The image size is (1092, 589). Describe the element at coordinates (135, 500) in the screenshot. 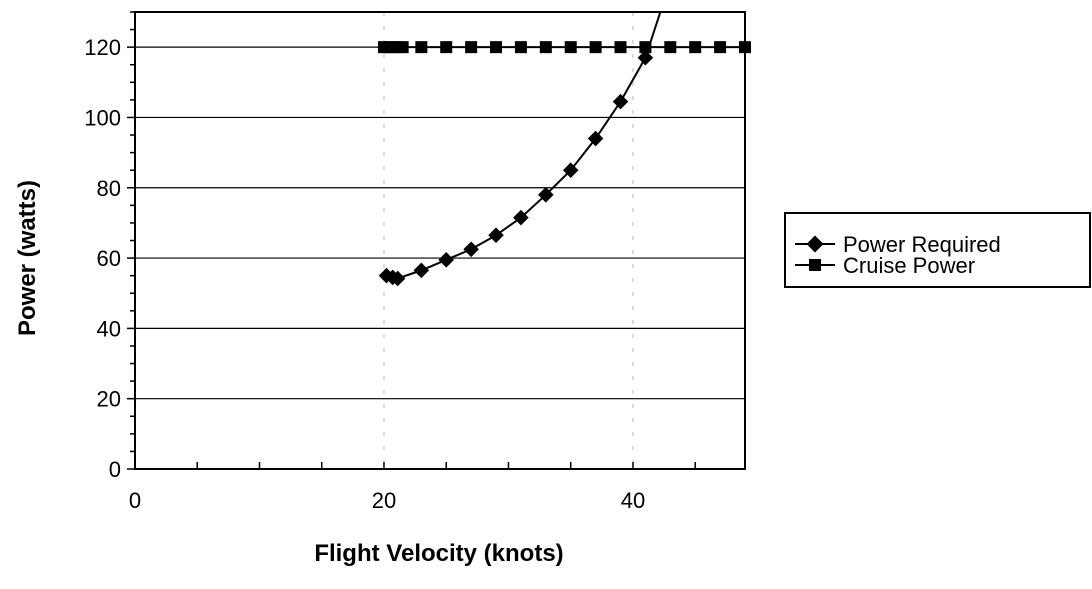

I see `x-tick-label-0: 0` at that location.